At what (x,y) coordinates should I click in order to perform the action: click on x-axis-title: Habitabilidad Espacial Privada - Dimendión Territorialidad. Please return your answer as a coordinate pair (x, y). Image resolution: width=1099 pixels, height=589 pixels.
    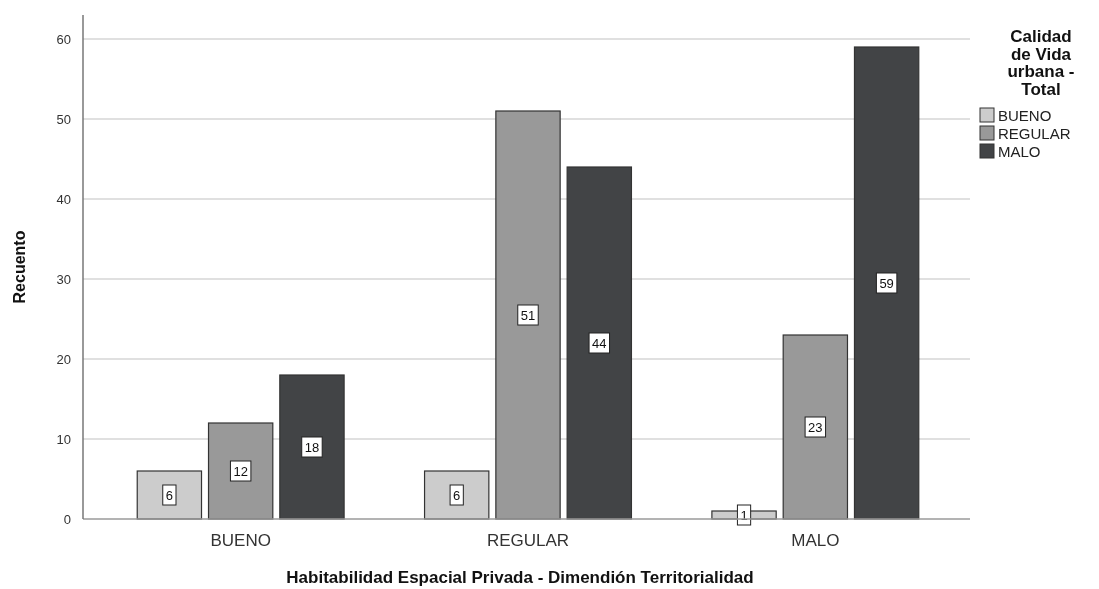
    Looking at the image, I should click on (520, 577).